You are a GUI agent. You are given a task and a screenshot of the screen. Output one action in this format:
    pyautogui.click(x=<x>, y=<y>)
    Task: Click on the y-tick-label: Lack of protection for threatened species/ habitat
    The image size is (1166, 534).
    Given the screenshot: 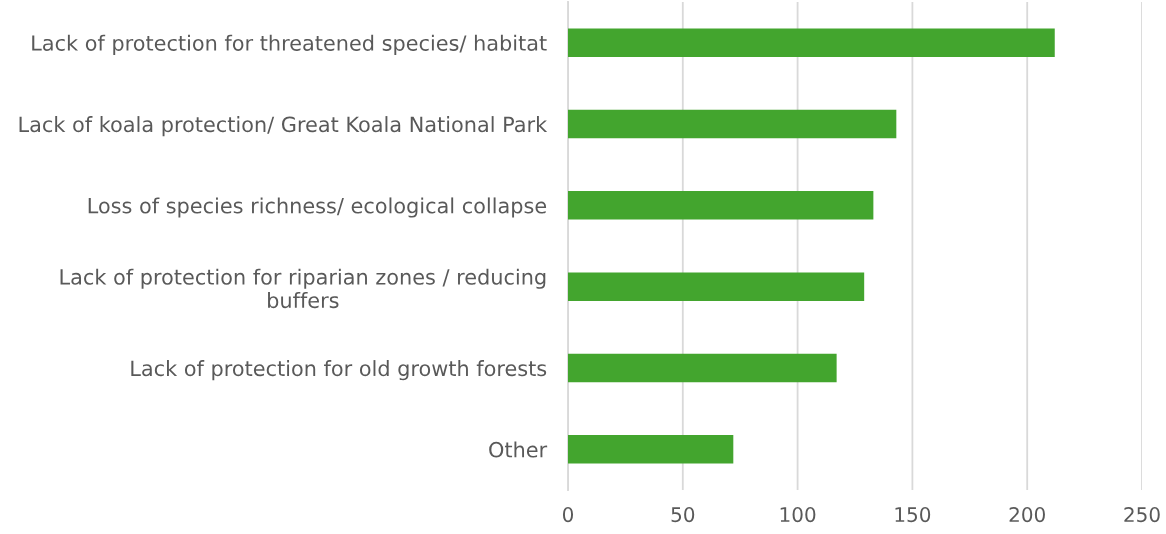 What is the action you would take?
    pyautogui.click(x=289, y=44)
    